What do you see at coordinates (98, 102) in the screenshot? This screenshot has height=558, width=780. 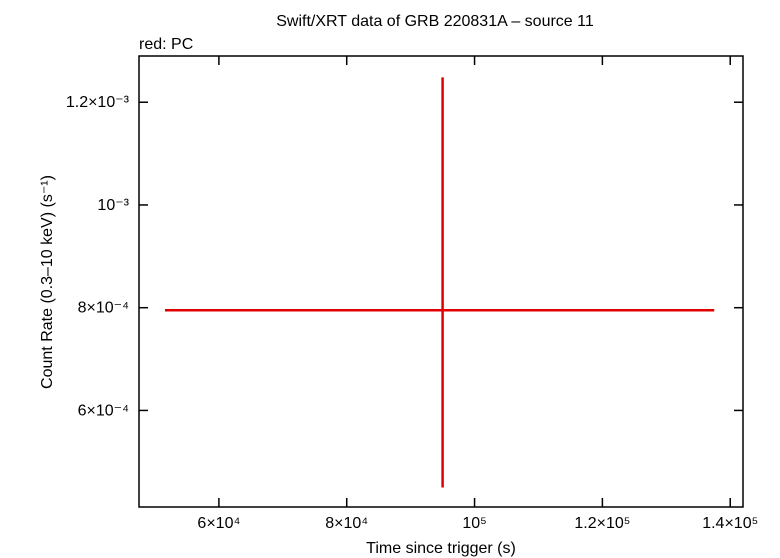 I see `y-tick-label: 1.2×10⁻³` at bounding box center [98, 102].